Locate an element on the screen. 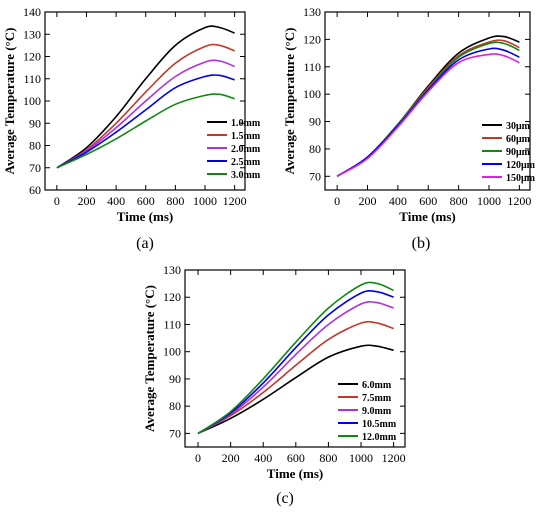  legend-label: 10.5mm is located at coordinates (379, 424).